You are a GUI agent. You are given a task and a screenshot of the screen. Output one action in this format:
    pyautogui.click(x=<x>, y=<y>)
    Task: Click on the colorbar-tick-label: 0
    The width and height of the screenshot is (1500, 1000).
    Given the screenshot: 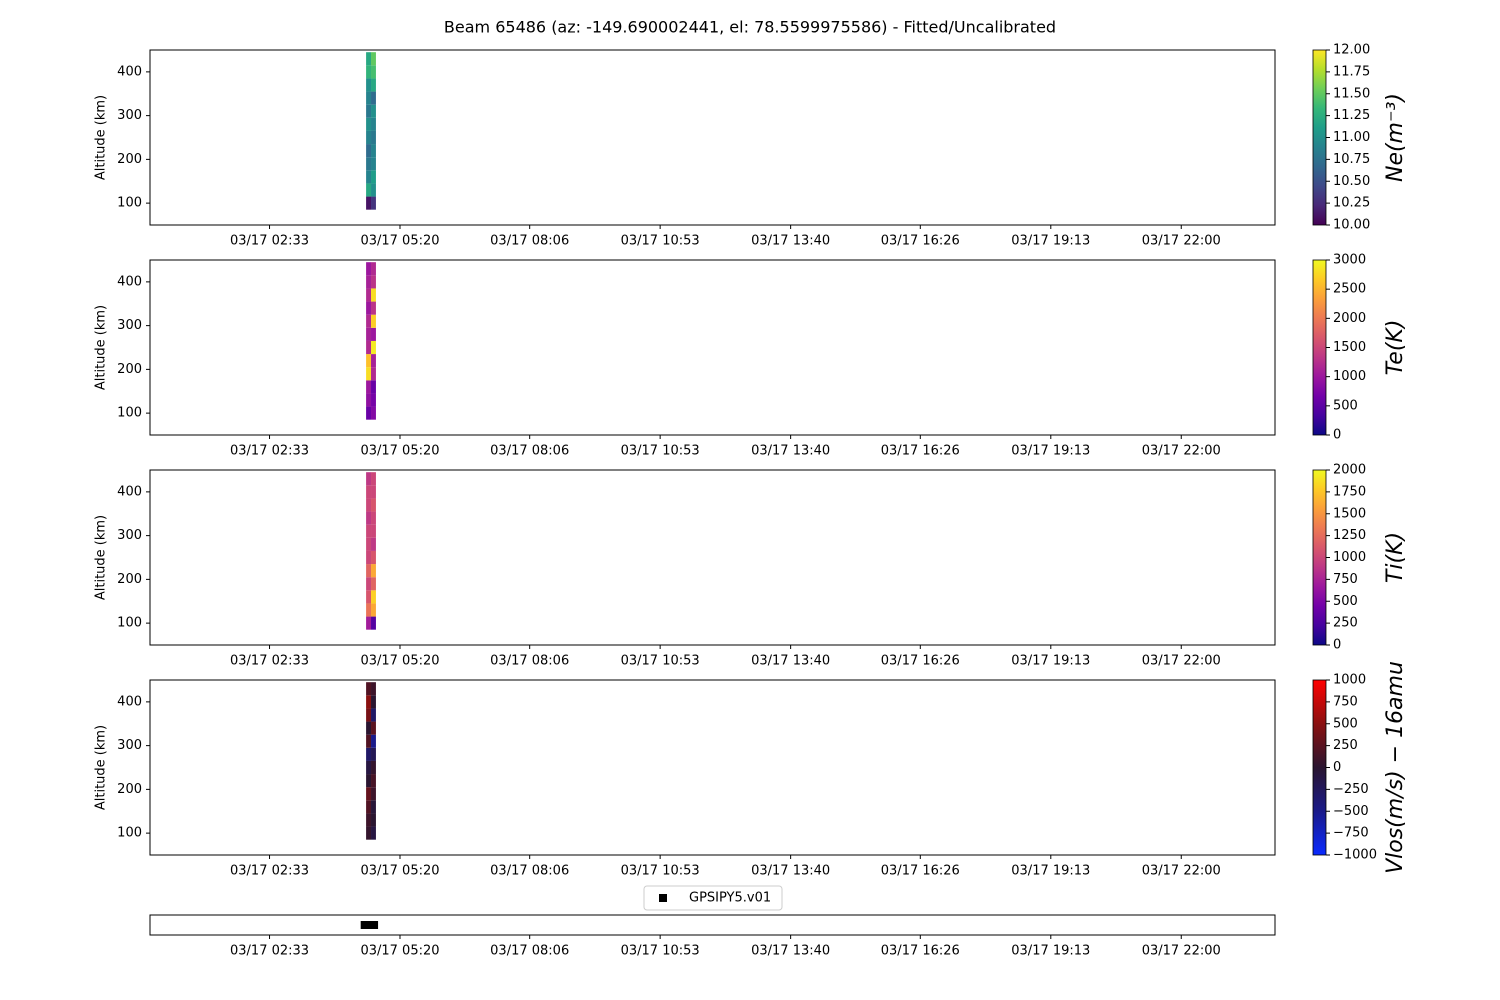 What is the action you would take?
    pyautogui.click(x=1337, y=645)
    